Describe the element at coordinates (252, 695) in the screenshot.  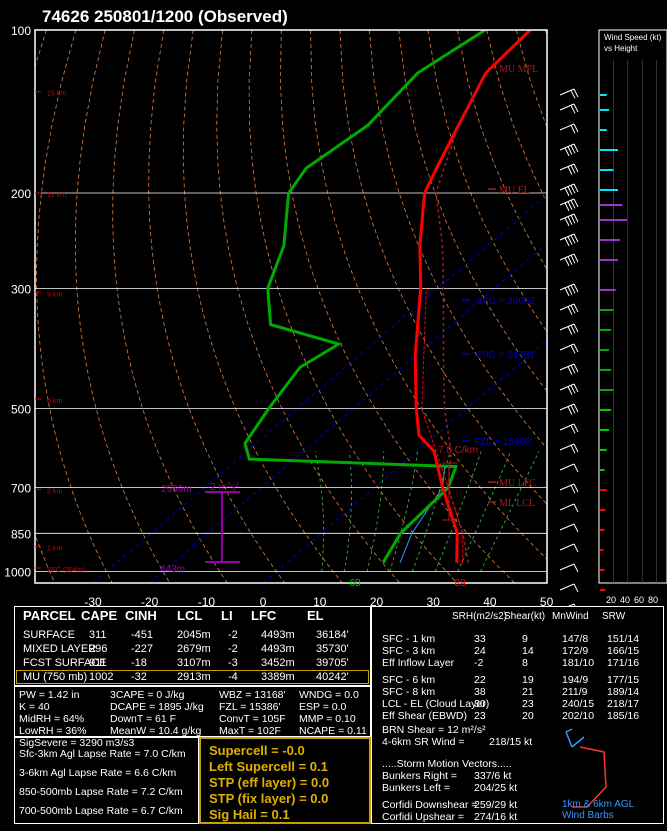
I see `index-value: WBZ = 13168'` at that location.